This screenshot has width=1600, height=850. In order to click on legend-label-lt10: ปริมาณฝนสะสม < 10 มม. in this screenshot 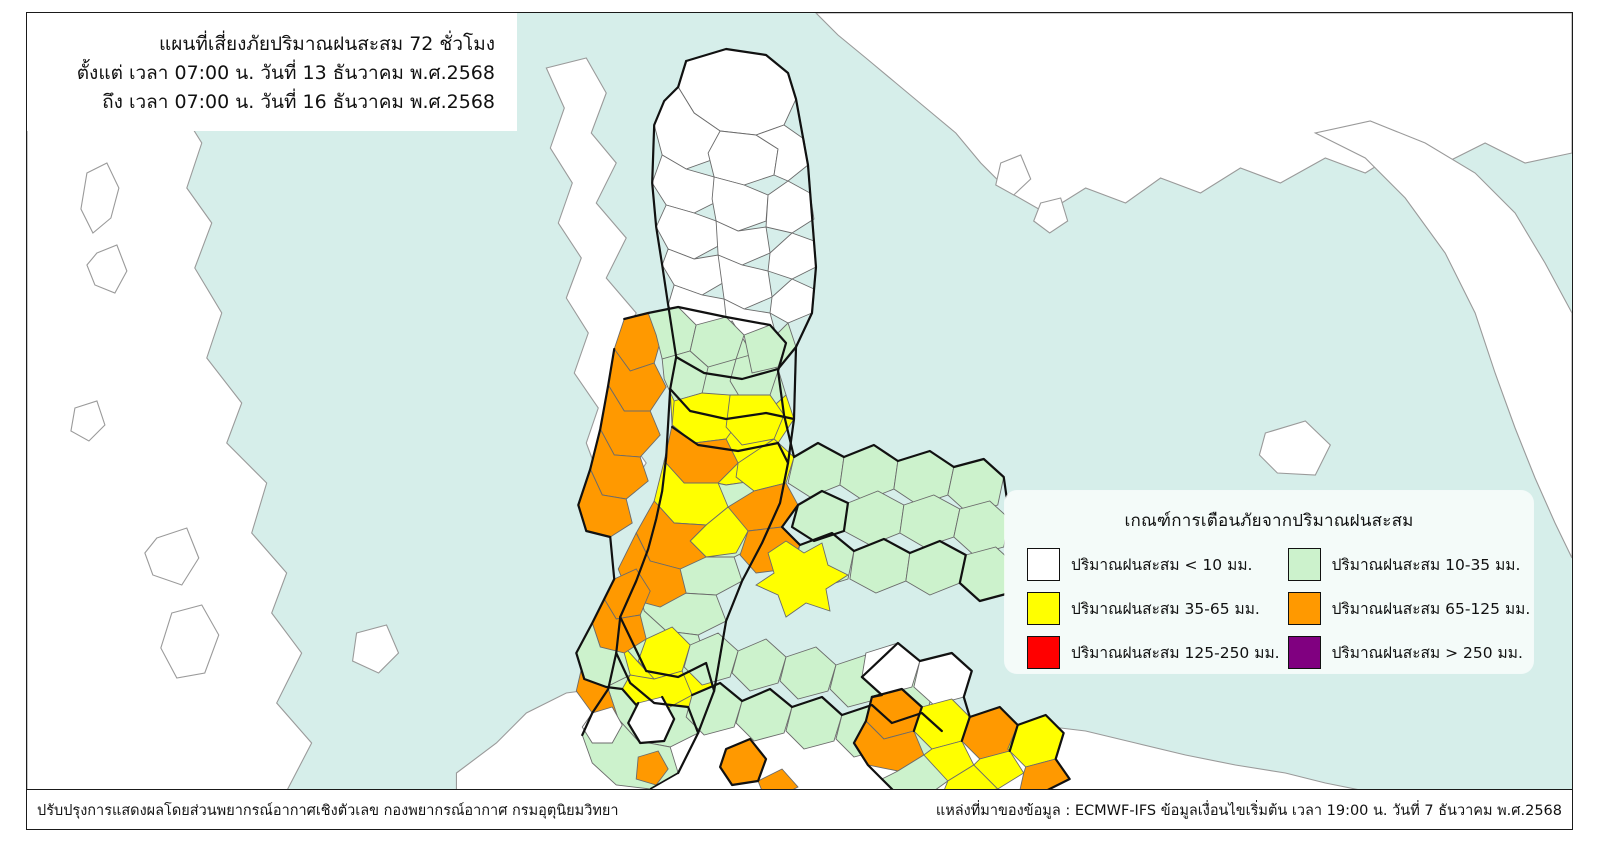, I will do `click(1162, 565)`.